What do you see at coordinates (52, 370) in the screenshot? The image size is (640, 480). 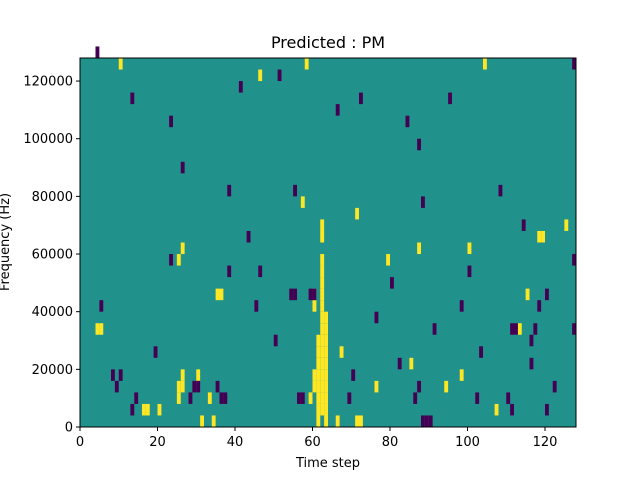 I see `y-tick-label-1: 20000` at bounding box center [52, 370].